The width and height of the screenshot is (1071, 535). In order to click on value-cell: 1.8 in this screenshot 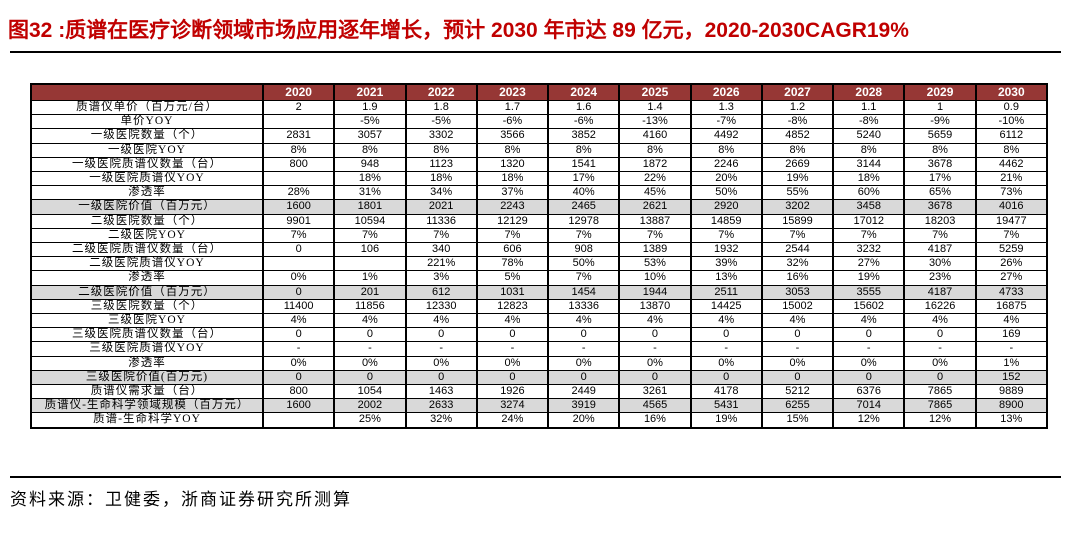, I will do `click(441, 107)`.